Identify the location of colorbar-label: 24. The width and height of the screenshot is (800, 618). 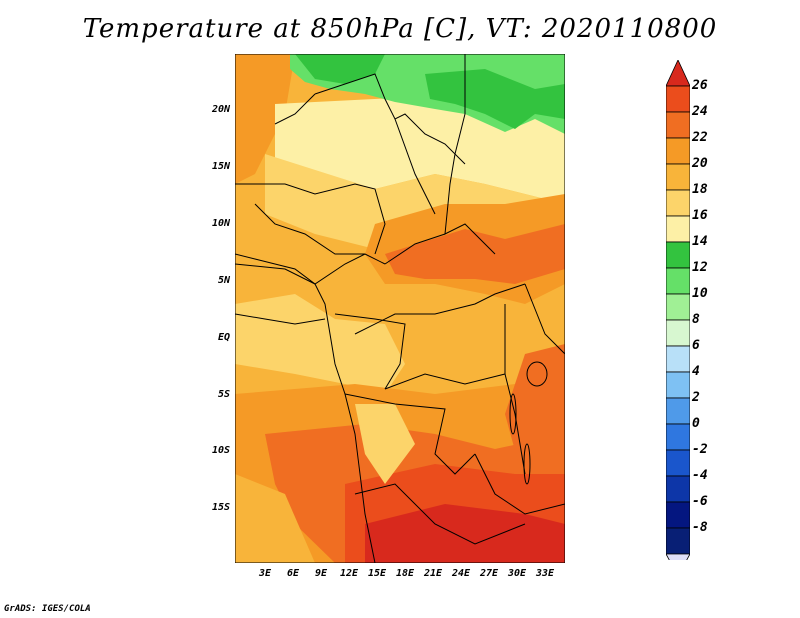
(700, 111).